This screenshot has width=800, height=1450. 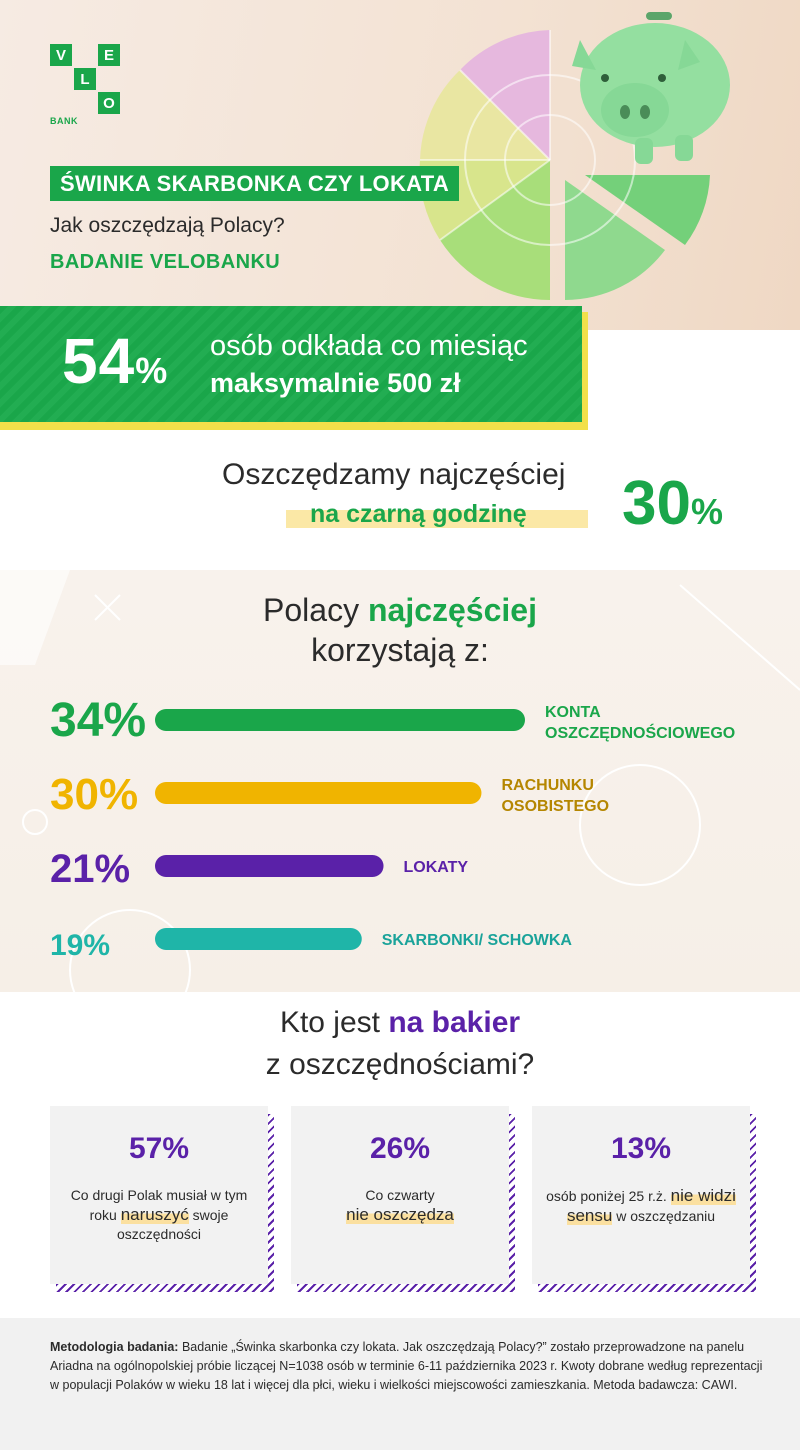 What do you see at coordinates (64, 121) in the screenshot?
I see `logo-bank-label: BANK` at bounding box center [64, 121].